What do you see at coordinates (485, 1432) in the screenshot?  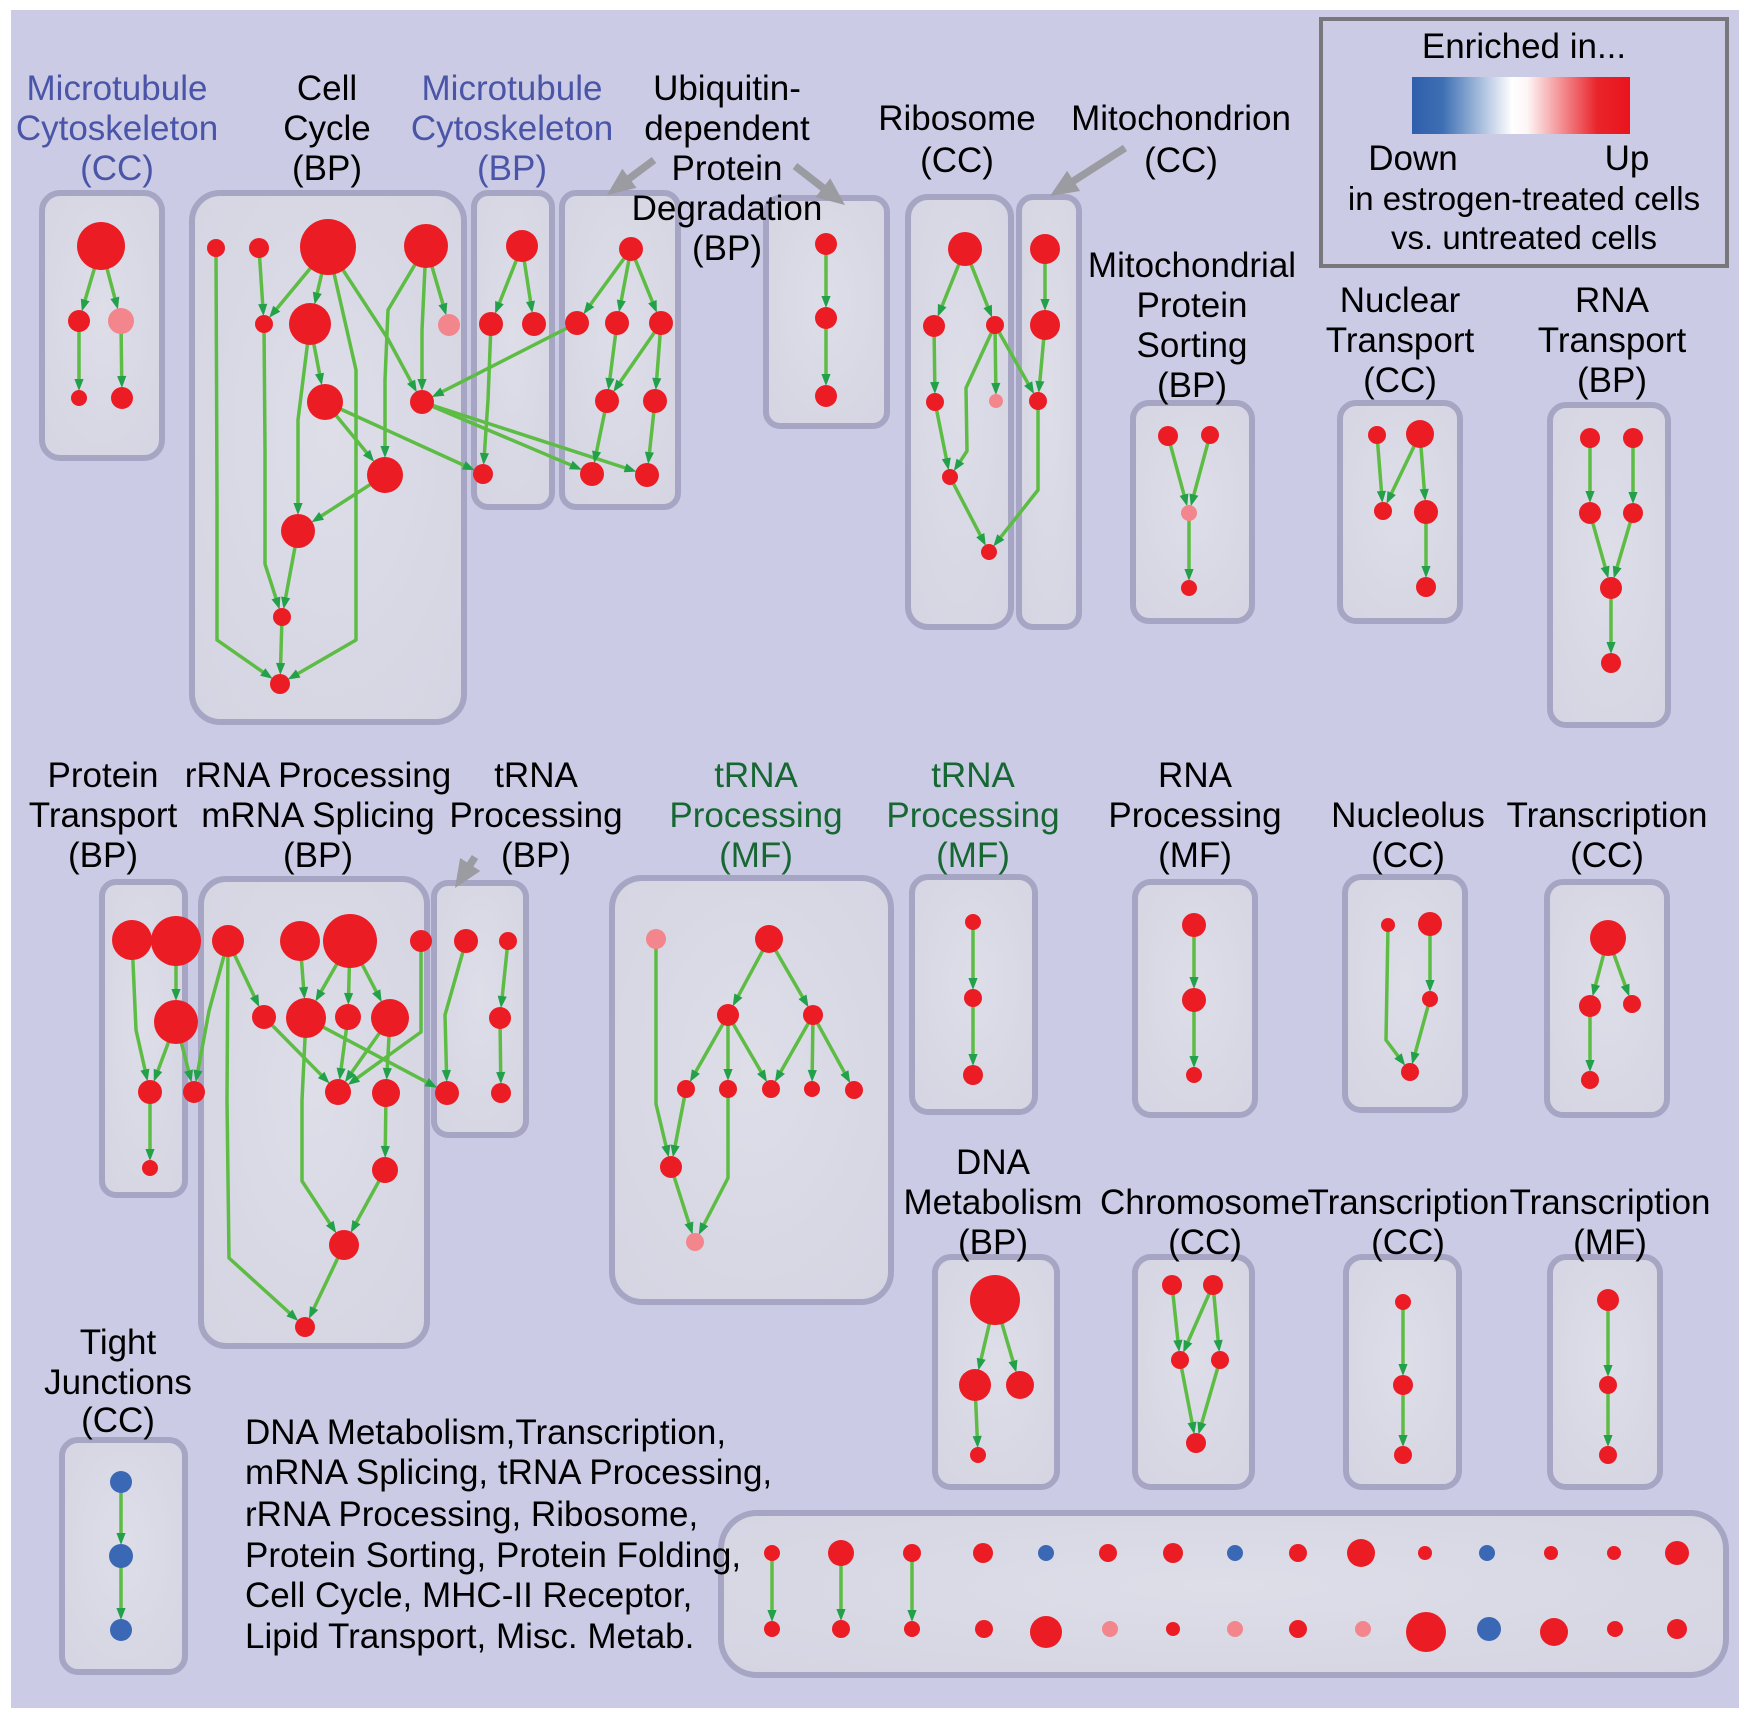 I see `svg-text: DNA Metabolism,Transcription,` at bounding box center [485, 1432].